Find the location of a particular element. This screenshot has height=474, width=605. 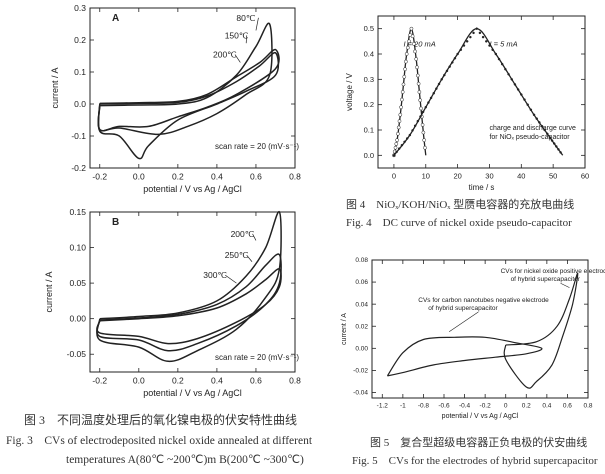

series-label: 250℃ is located at coordinates (237, 255).